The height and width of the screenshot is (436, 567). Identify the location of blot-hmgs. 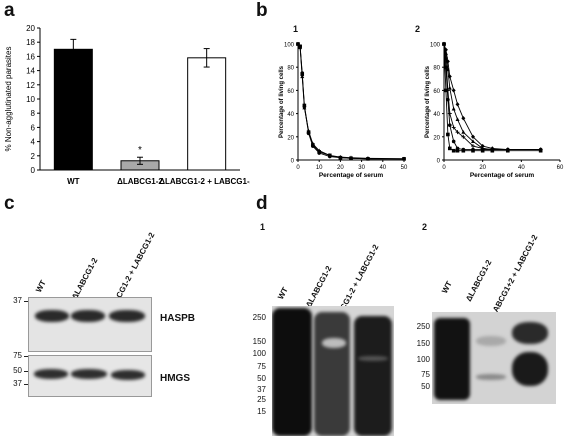
(90, 376).